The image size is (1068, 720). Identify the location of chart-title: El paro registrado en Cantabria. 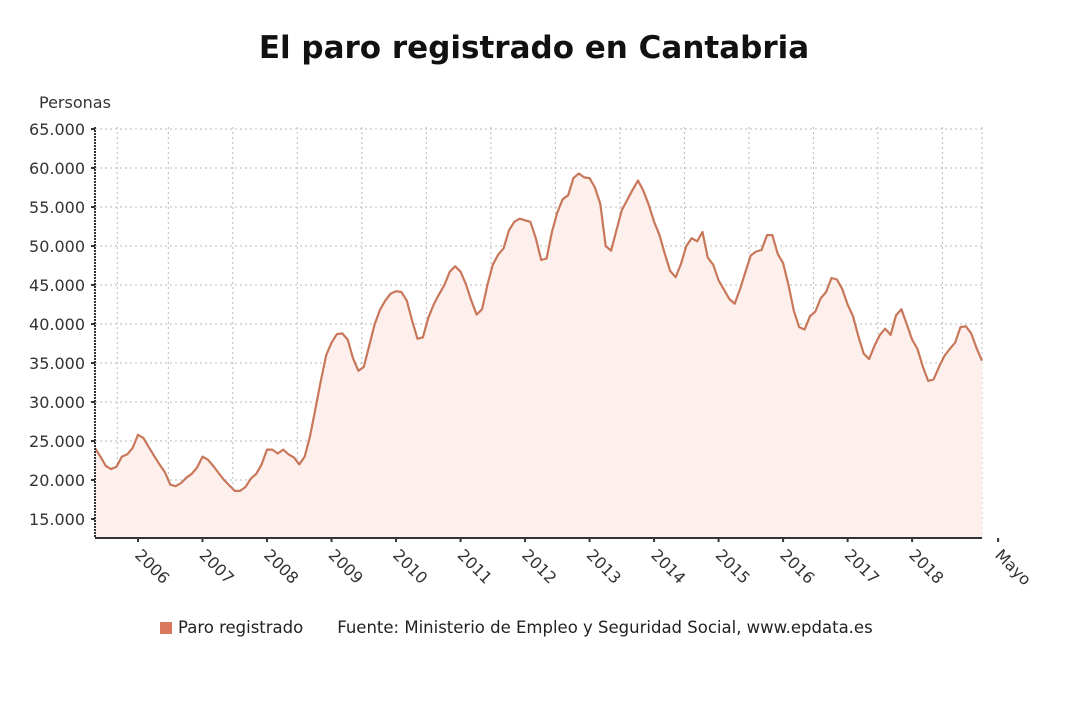
(534, 48).